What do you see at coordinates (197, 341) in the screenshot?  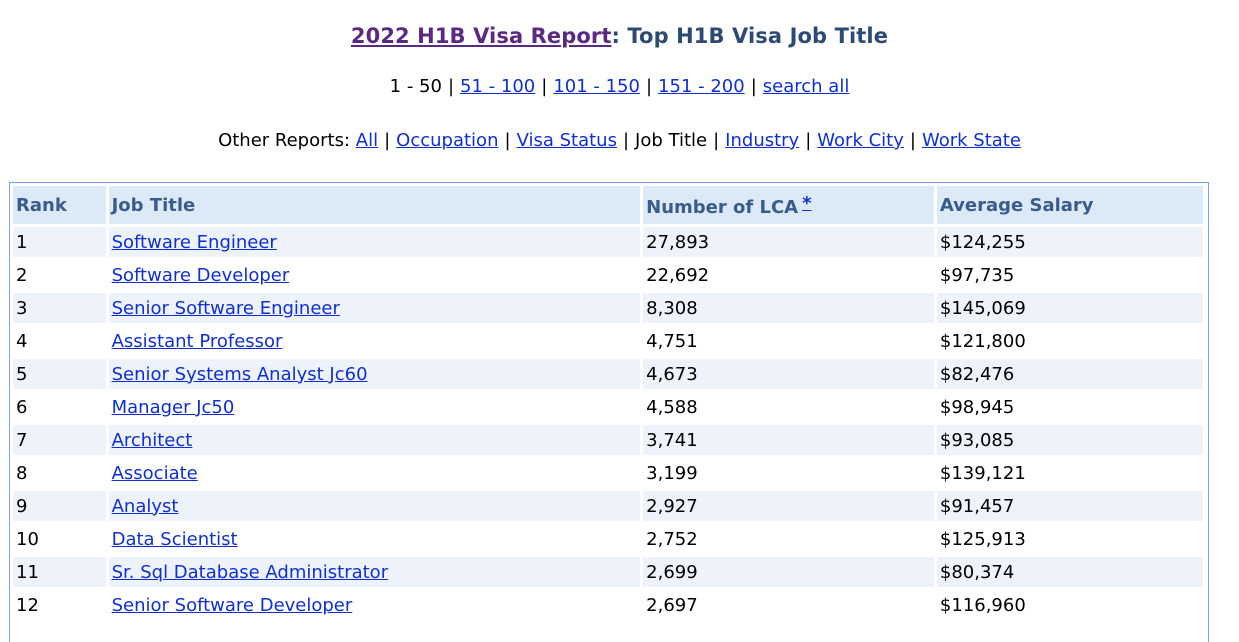 I see `job-title-link: Assistant Professor` at bounding box center [197, 341].